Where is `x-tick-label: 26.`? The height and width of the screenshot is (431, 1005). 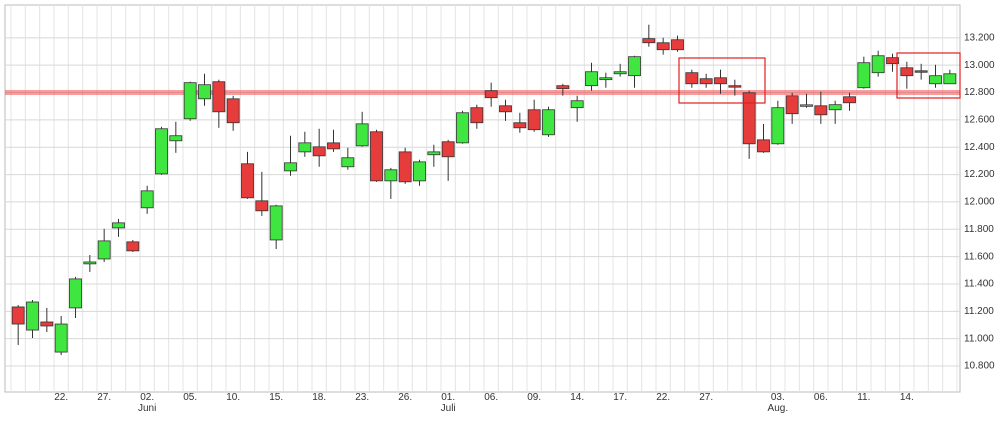
x-tick-label: 26. is located at coordinates (405, 397).